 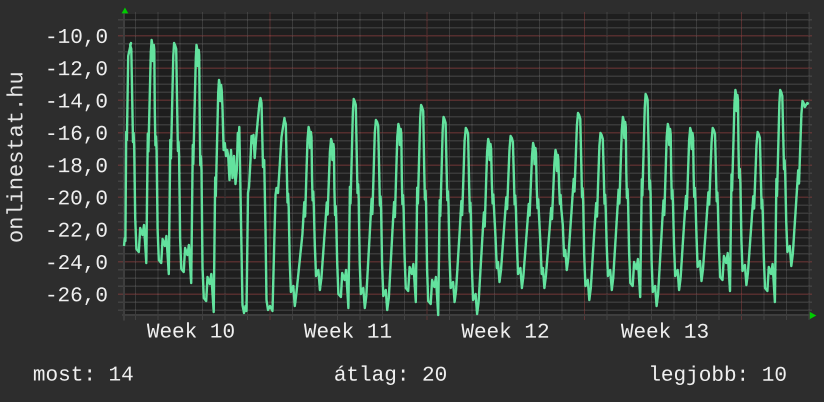 I want to click on svg-text: -16,0, so click(x=76, y=135).